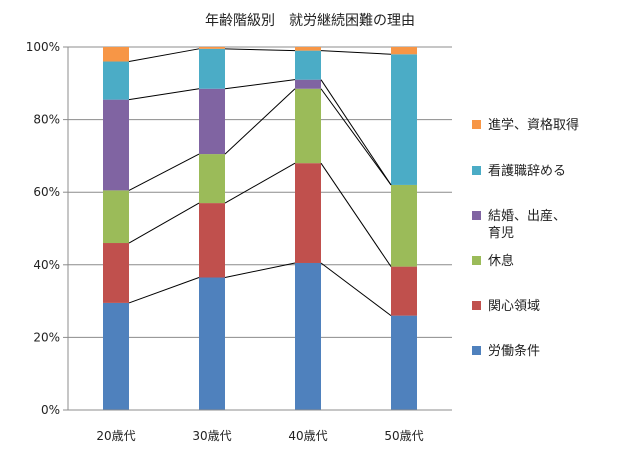  Describe the element at coordinates (514, 306) in the screenshot. I see `legend-label: 関心領域` at that location.